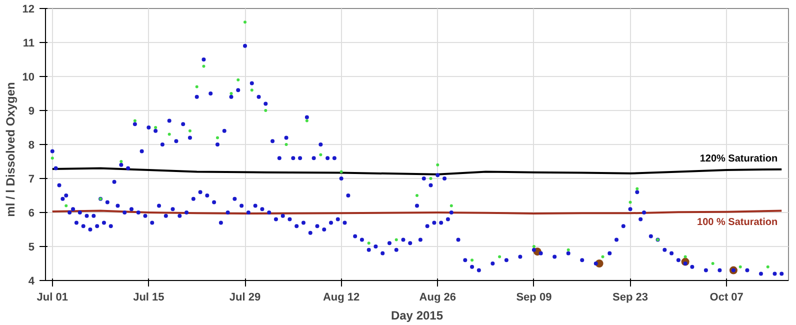 Image resolution: width=796 pixels, height=325 pixels. What do you see at coordinates (739, 158) in the screenshot?
I see `series-label: 120% Saturation` at bounding box center [739, 158].